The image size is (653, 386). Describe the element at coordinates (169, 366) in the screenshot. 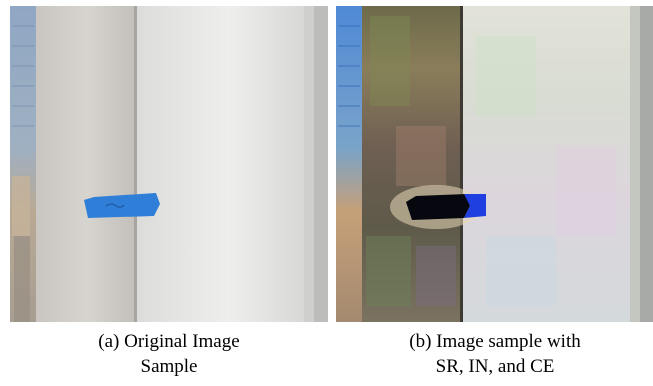

I see `caption-a-line2: Sample` at that location.